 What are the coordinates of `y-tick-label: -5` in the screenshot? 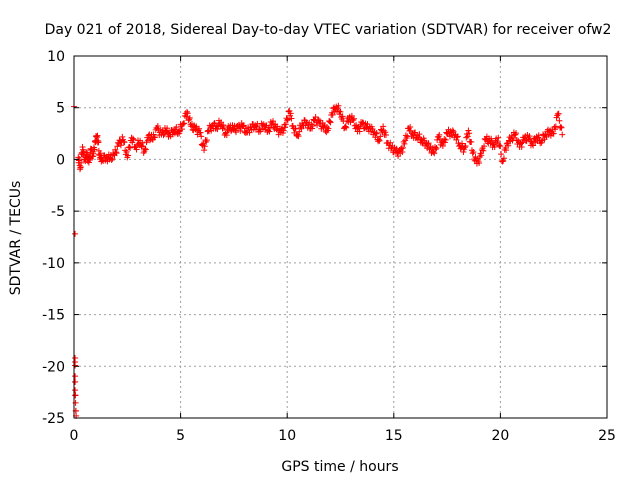 It's located at (58, 212).